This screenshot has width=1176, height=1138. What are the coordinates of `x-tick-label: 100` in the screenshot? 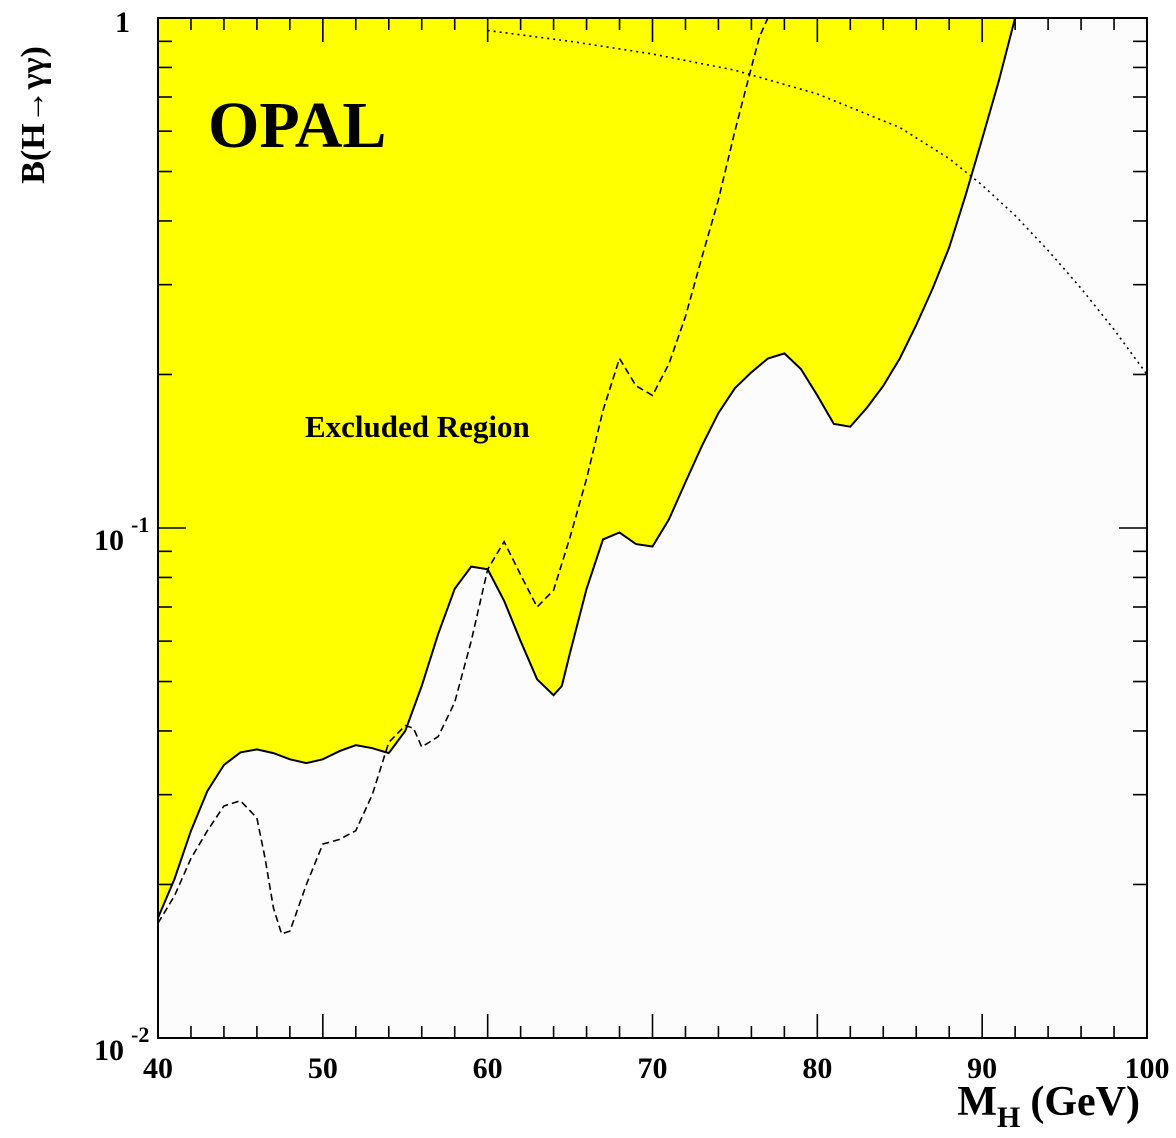 It's located at (1147, 1068).